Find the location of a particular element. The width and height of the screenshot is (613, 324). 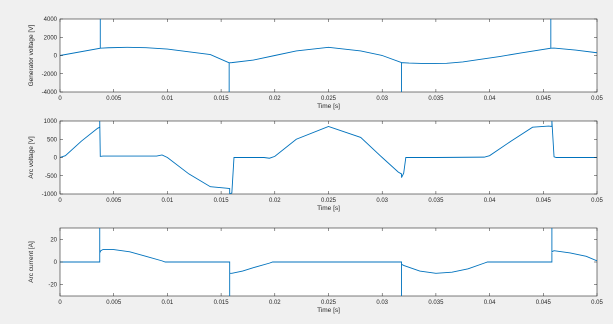

generator-voltage-x-tick-label: 0.035 is located at coordinates (436, 99).